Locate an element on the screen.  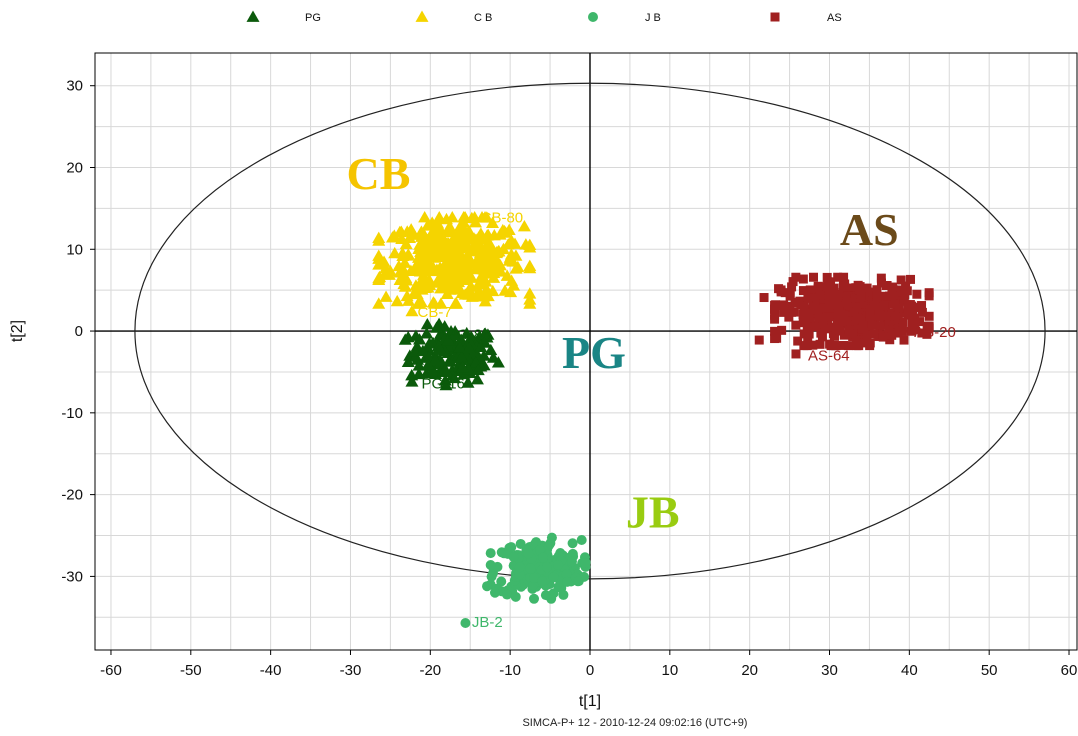
series-cb is located at coordinates (454, 264).